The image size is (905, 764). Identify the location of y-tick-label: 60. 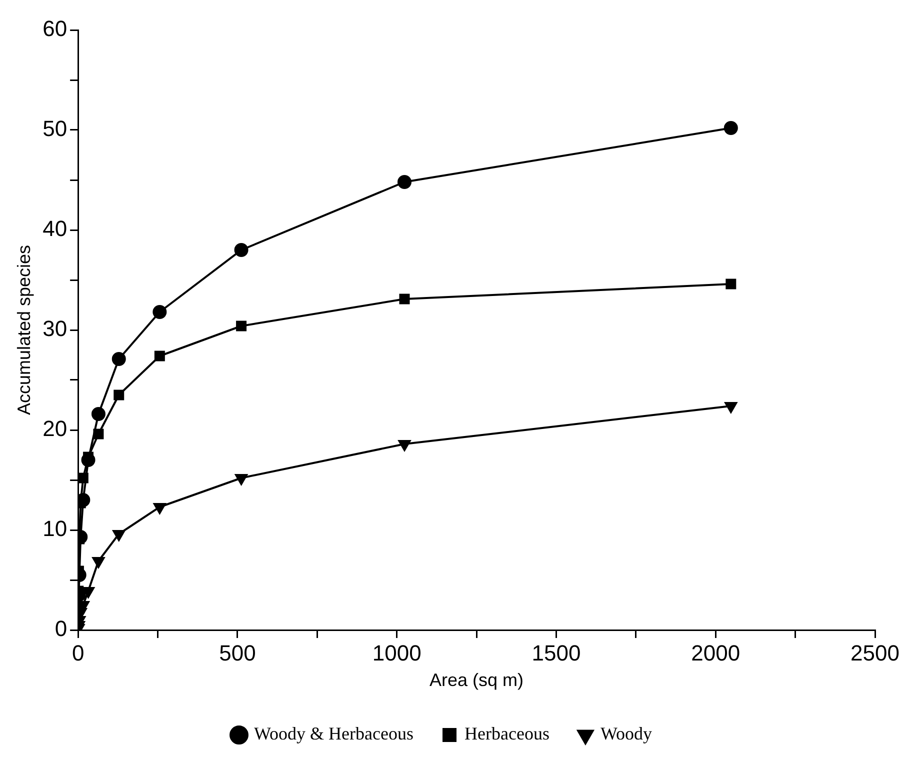
(55, 29).